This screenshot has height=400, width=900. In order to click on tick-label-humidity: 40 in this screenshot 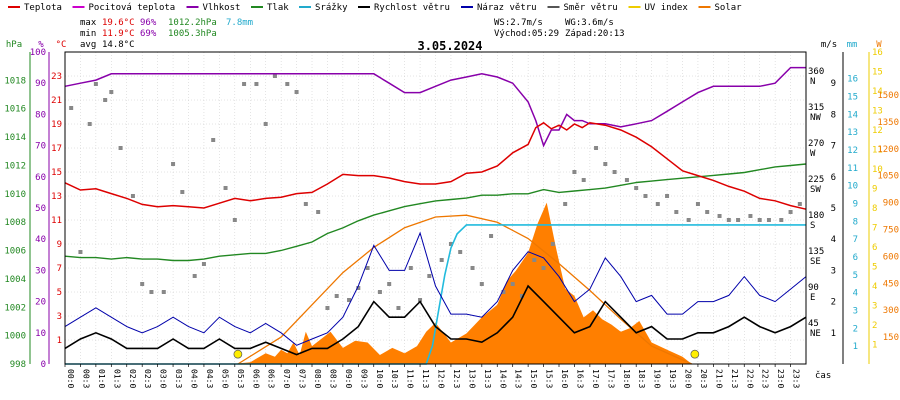, I will do `click(40, 240)`.